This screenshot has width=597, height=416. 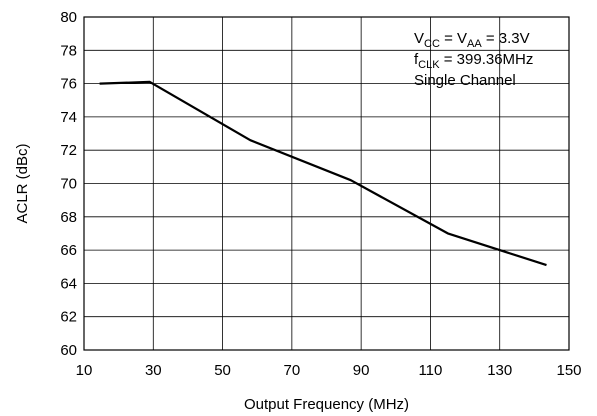 I want to click on supply-voltage-annotation: VCC = VAA = 3.3V, so click(x=472, y=40).